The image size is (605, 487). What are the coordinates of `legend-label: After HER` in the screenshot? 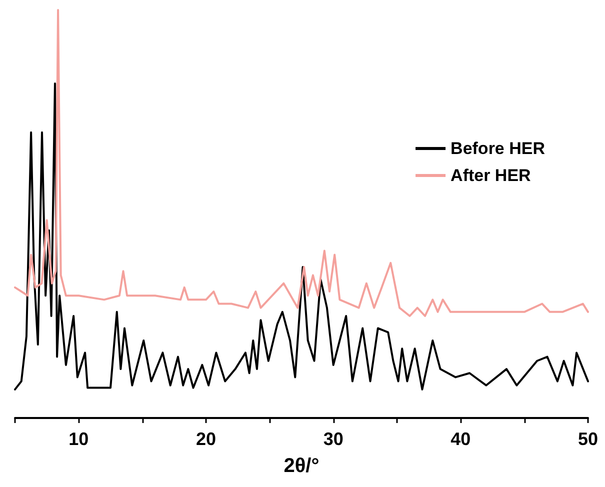 It's located at (490, 175).